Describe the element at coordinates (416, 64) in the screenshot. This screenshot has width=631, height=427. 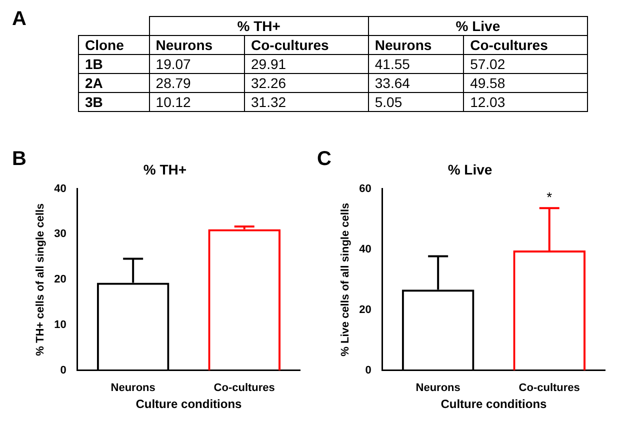
I see `data-label: 41.55` at that location.